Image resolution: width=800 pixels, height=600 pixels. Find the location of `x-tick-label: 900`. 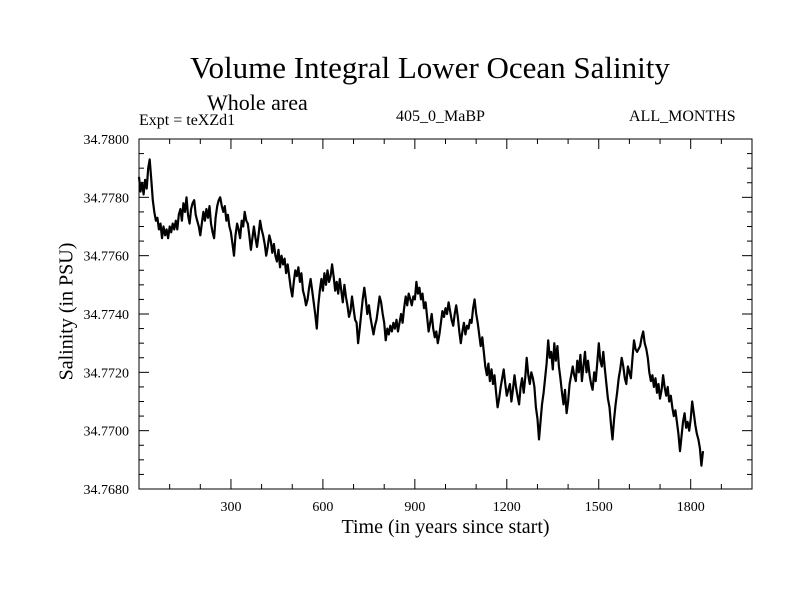

x-tick-label: 900 is located at coordinates (414, 507).